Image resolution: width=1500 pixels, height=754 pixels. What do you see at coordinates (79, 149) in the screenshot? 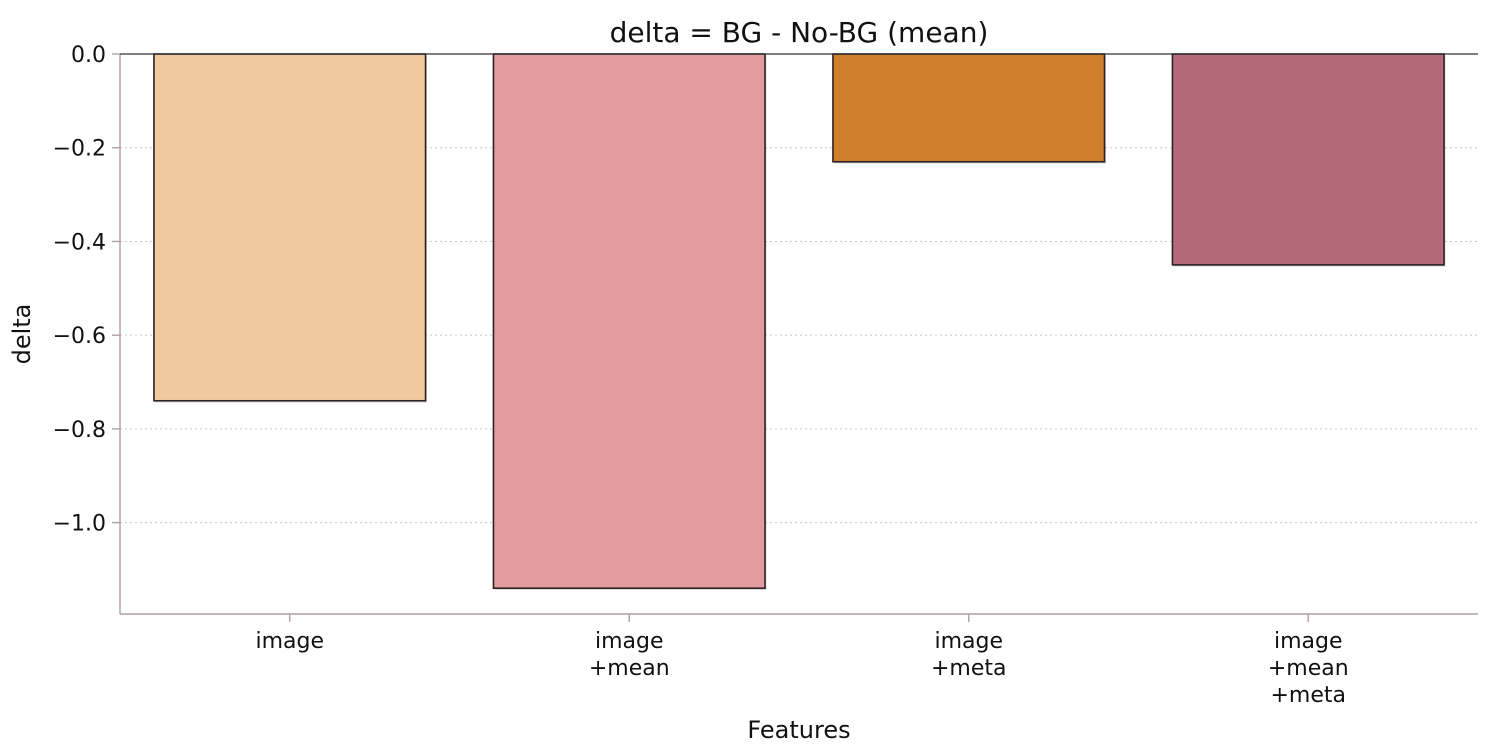
I see `y-tick-label-1: −0.2` at bounding box center [79, 149].